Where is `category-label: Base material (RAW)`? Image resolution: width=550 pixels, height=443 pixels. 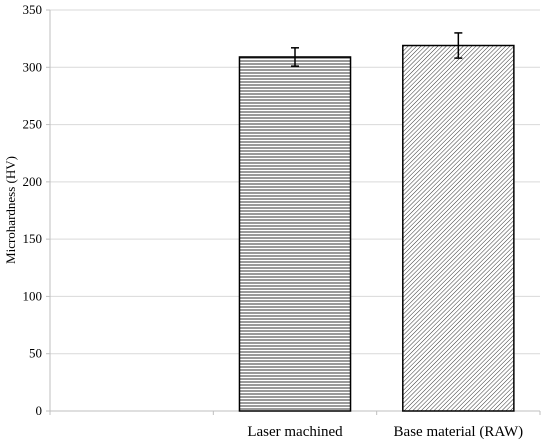 category-label: Base material (RAW) is located at coordinates (459, 432).